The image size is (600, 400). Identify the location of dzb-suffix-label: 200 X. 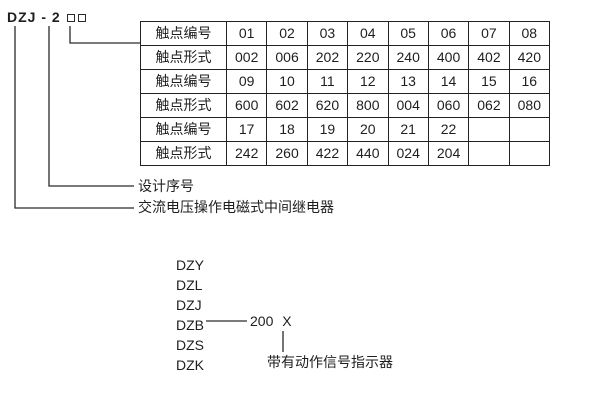
(271, 321).